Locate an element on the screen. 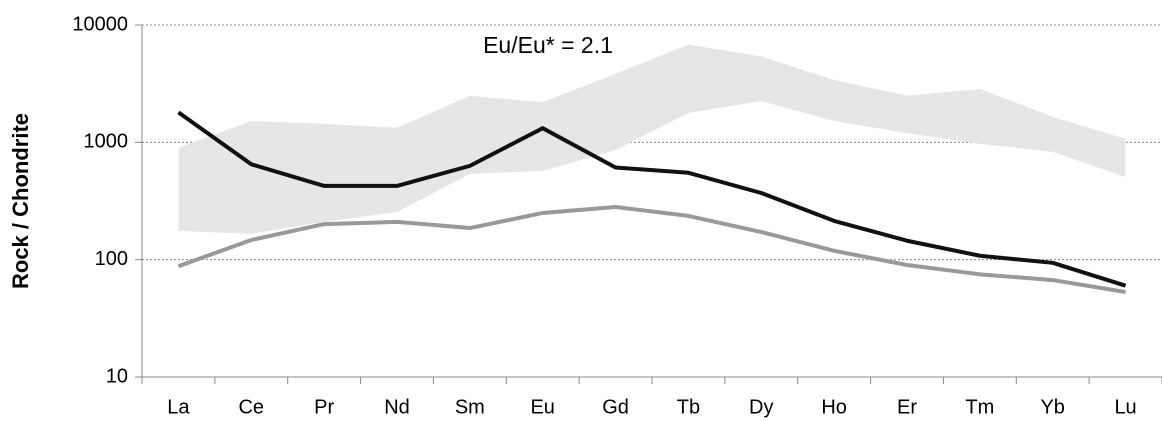 The width and height of the screenshot is (1162, 421). x-tick-label: Er is located at coordinates (907, 407).